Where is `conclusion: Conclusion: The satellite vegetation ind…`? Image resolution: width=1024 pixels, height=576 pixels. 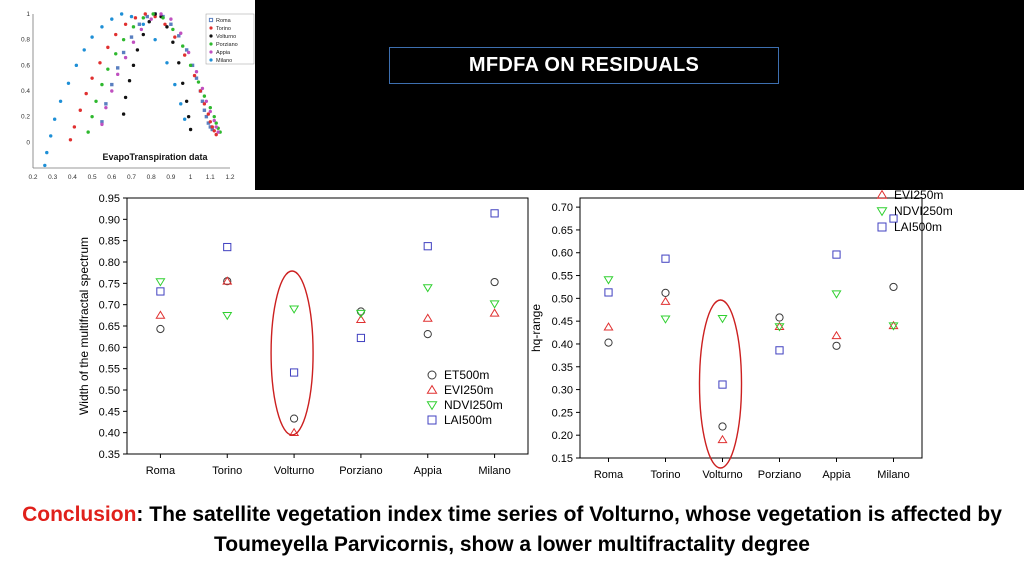
conclusion: Conclusion: The satellite vegetation ind… is located at coordinates (512, 530).